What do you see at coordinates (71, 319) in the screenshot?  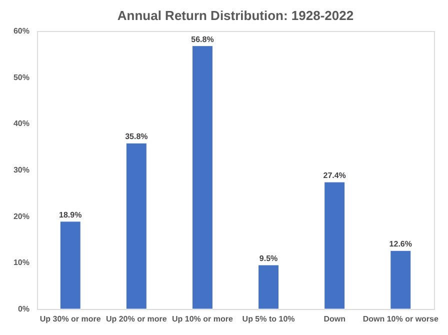 I see `x-tick-label: Up 30% or more` at bounding box center [71, 319].